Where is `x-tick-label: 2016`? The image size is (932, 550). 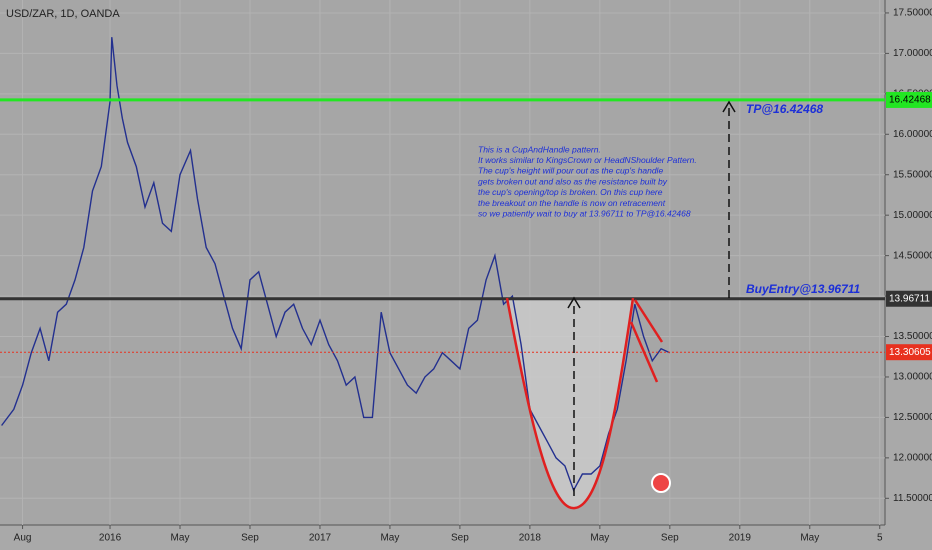 x-tick-label: 2016 is located at coordinates (110, 538).